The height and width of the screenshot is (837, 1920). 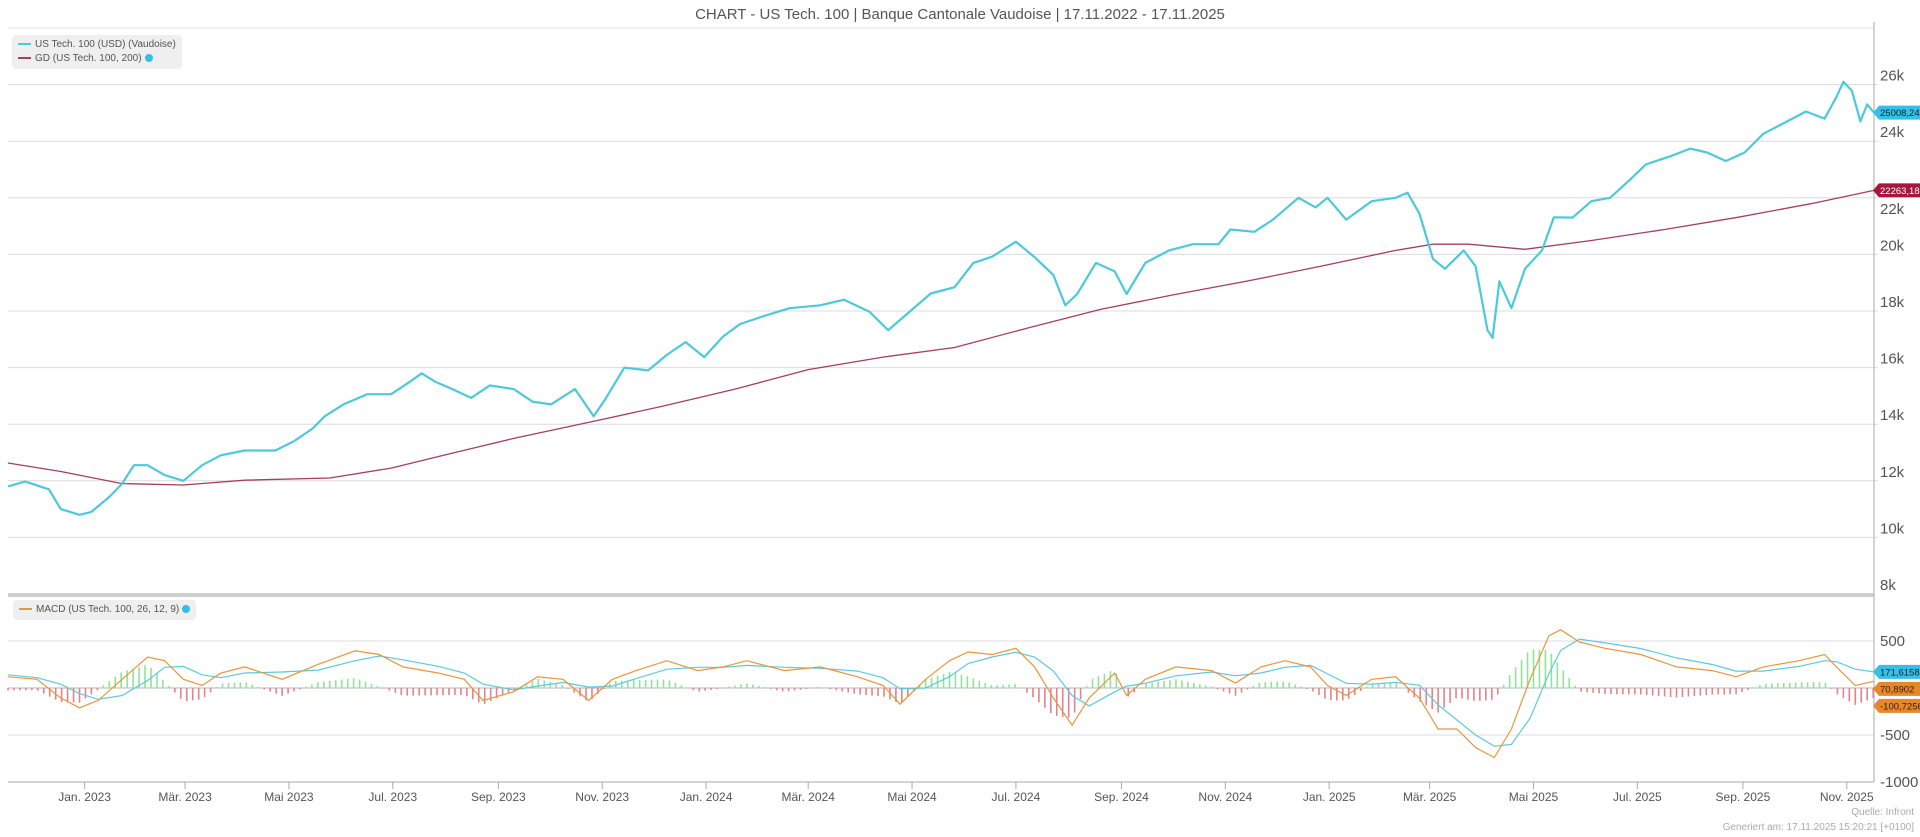 What do you see at coordinates (1016, 797) in the screenshot?
I see `x-tick-label: Jul. 2024` at bounding box center [1016, 797].